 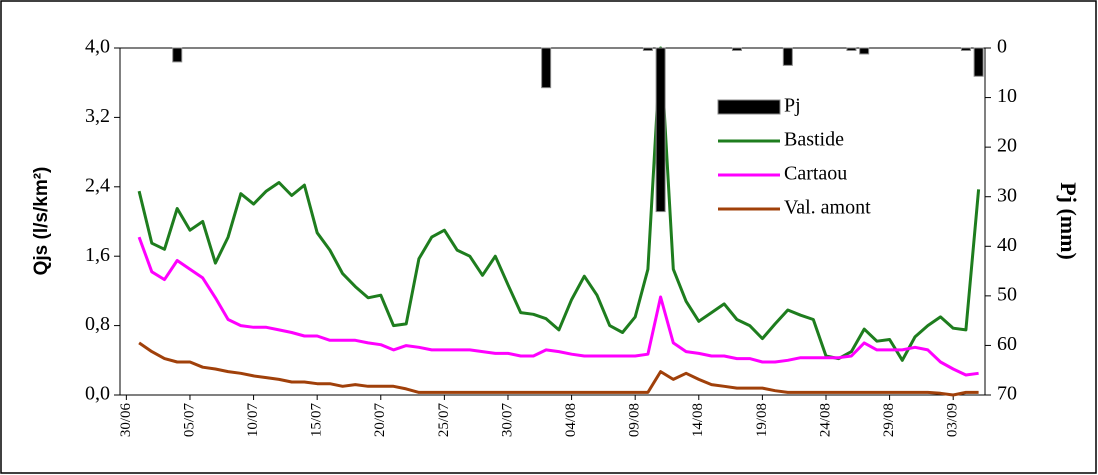 What do you see at coordinates (97, 255) in the screenshot?
I see `y-tick-label: 1,6` at bounding box center [97, 255].